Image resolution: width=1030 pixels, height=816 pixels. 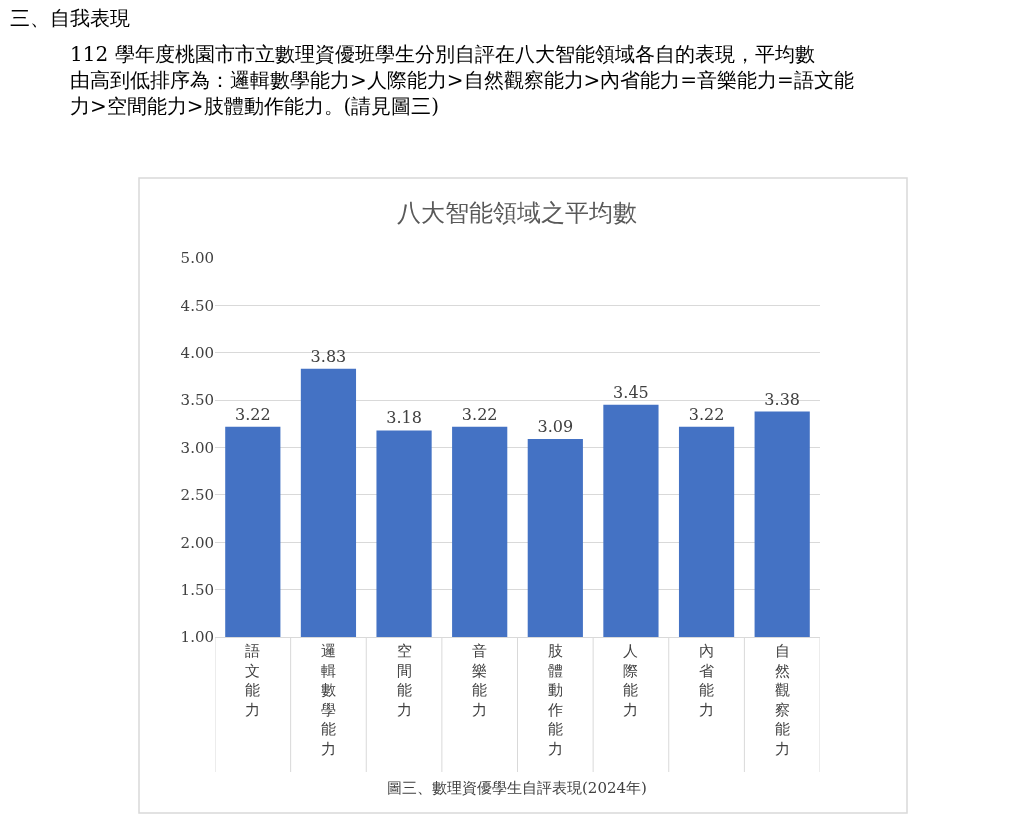 I want to click on y-tick-label: 1.00, so click(x=197, y=637).